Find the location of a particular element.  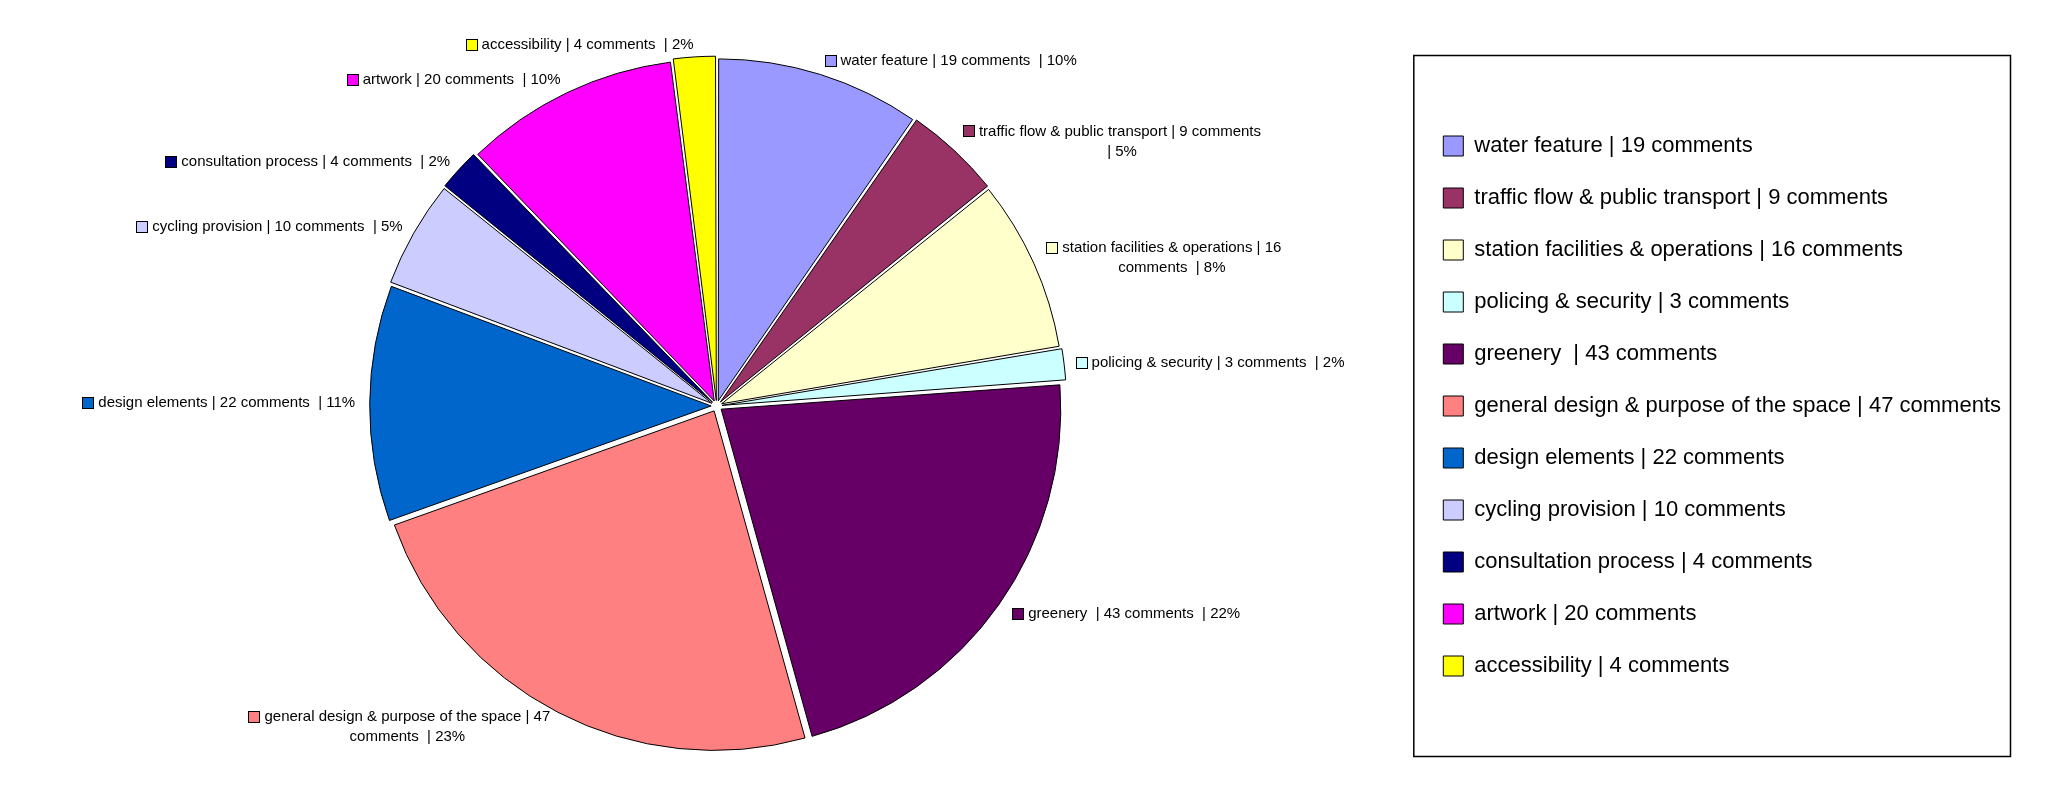

data-label: cycling provision | 10 comments | 5% is located at coordinates (277, 226).